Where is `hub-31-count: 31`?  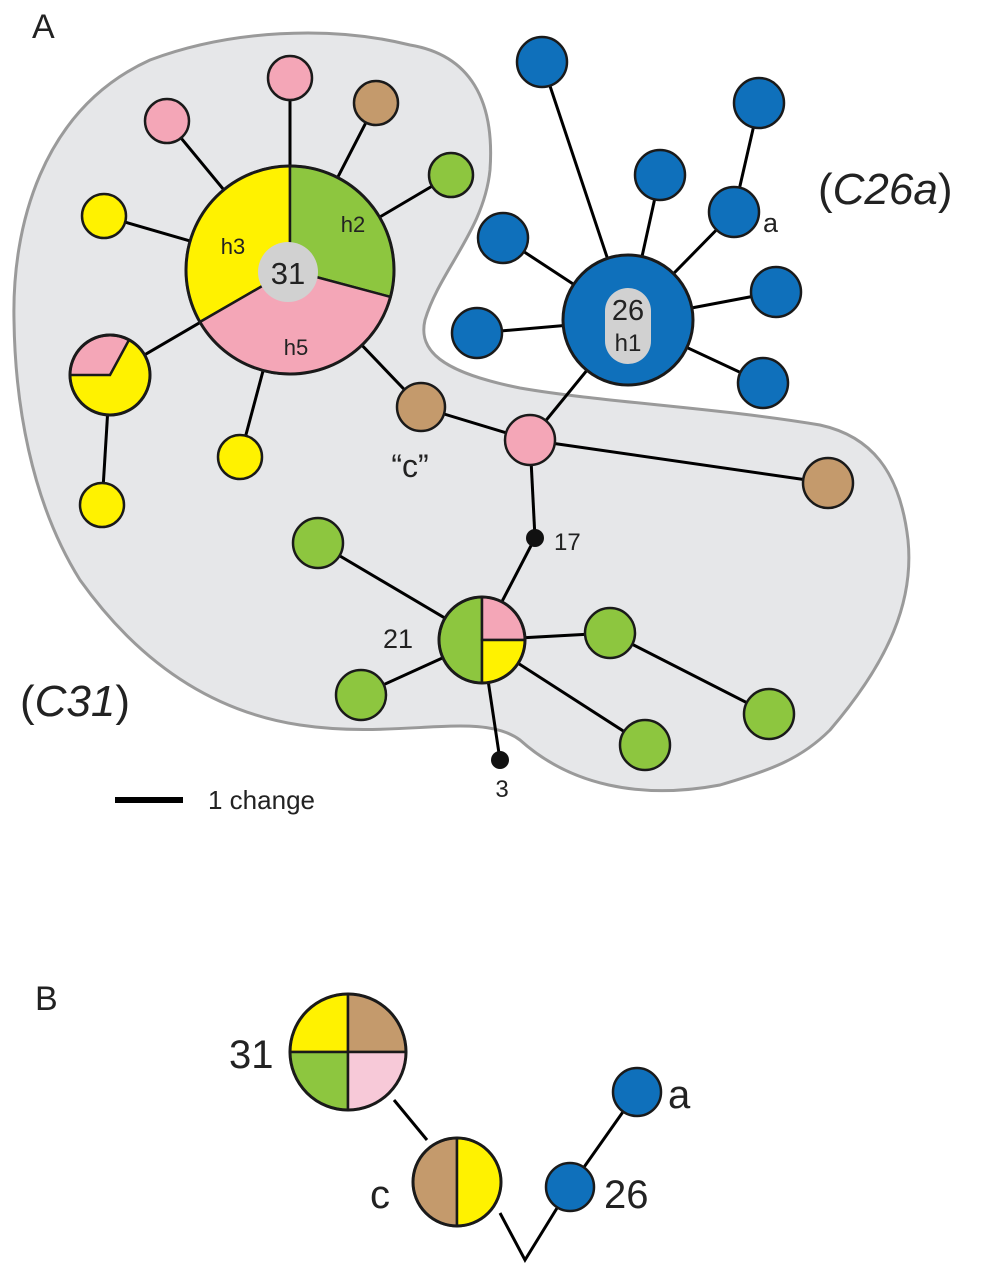
hub-31-count: 31 is located at coordinates (288, 273).